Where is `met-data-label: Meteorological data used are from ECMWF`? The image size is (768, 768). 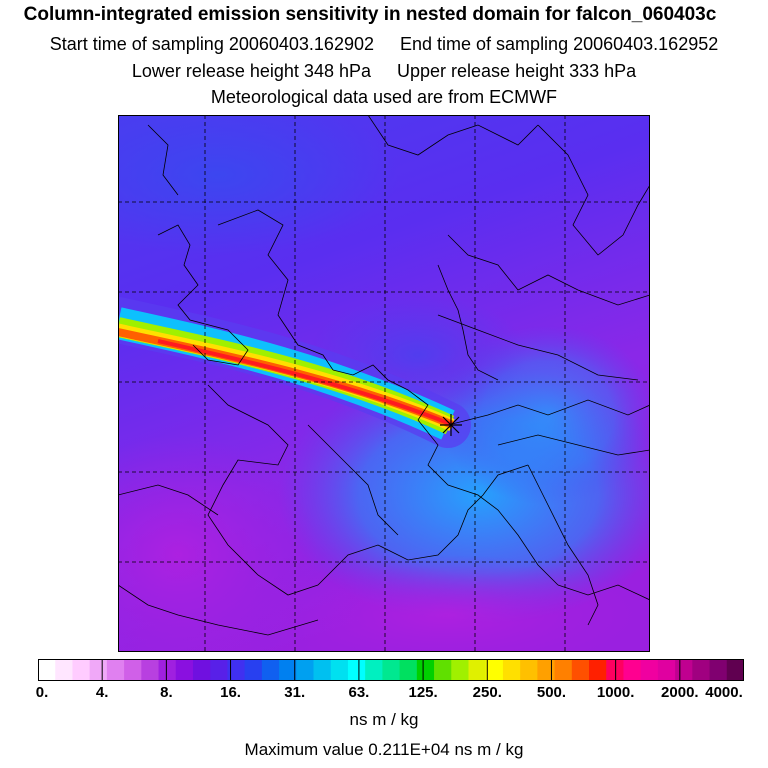 met-data-label: Meteorological data used are from ECMWF is located at coordinates (384, 97).